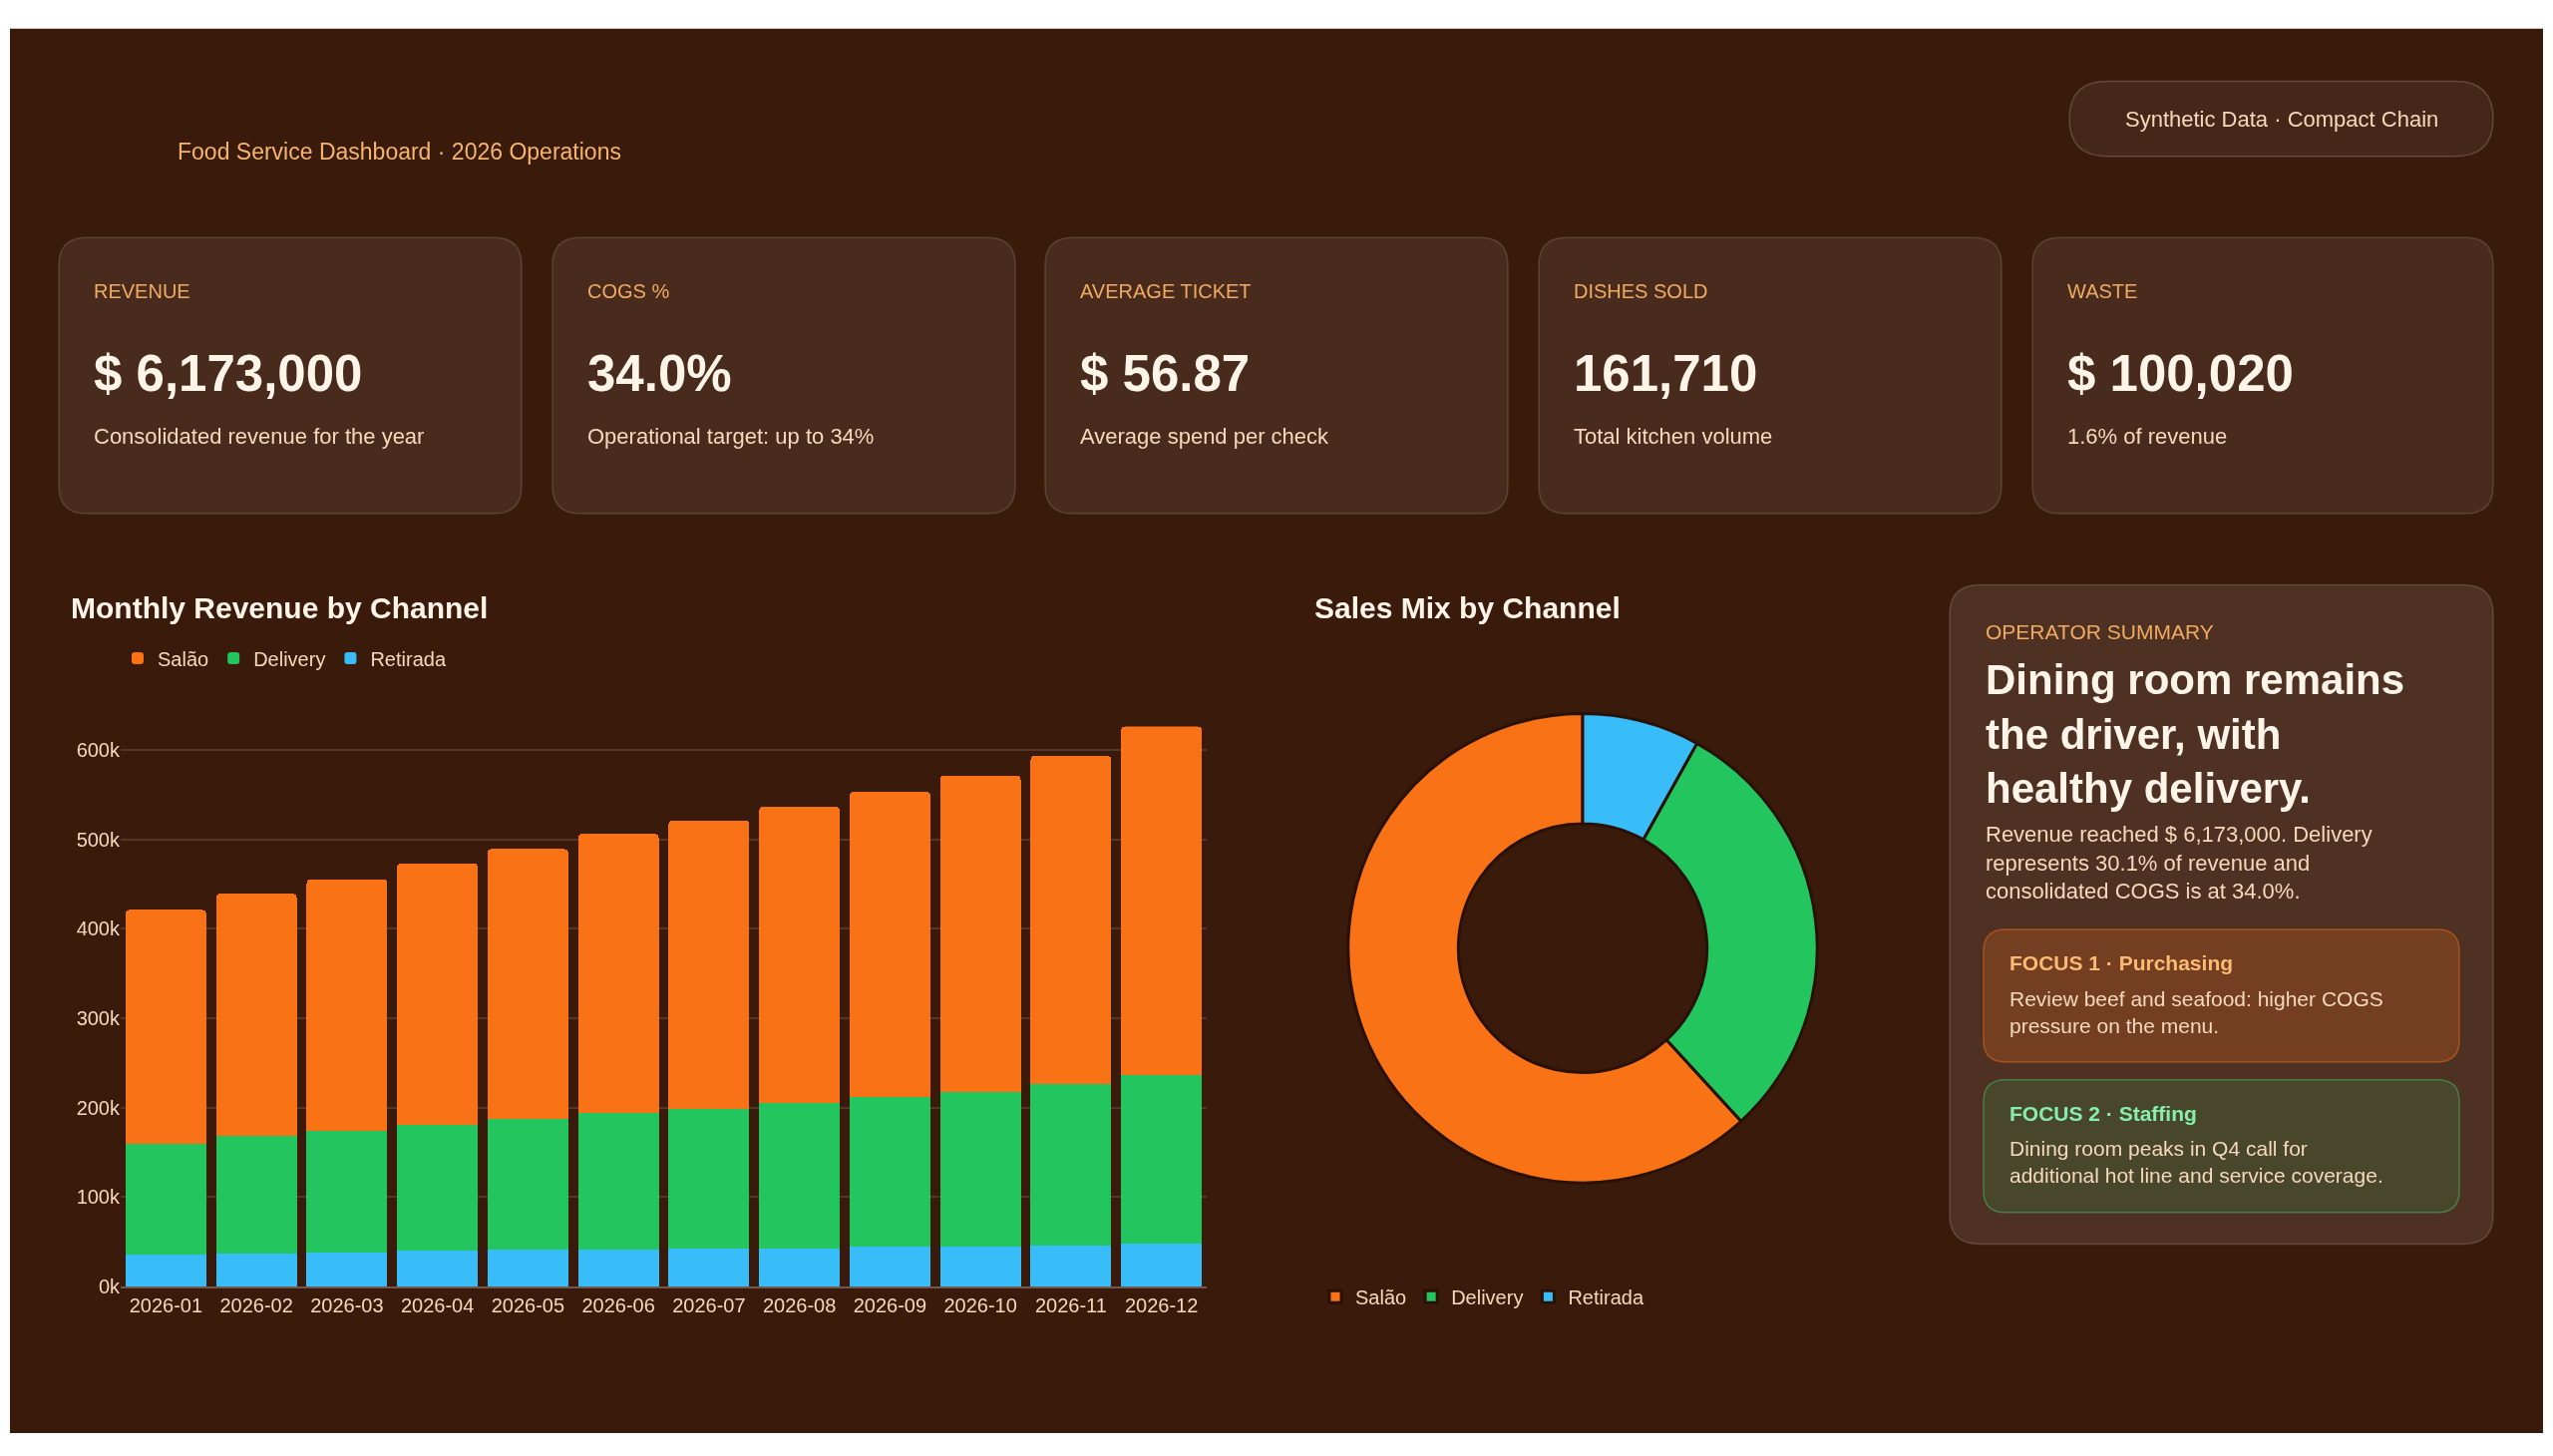 Image resolution: width=2553 pixels, height=1456 pixels. What do you see at coordinates (1161, 1304) in the screenshot?
I see `x-tick-label: 2026-12` at bounding box center [1161, 1304].